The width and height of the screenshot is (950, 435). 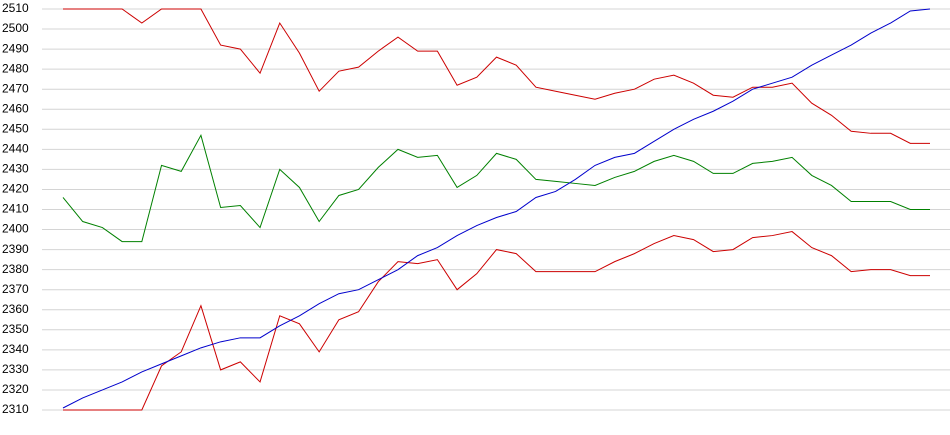 What do you see at coordinates (15, 28) in the screenshot?
I see `y-tick-label: 2500` at bounding box center [15, 28].